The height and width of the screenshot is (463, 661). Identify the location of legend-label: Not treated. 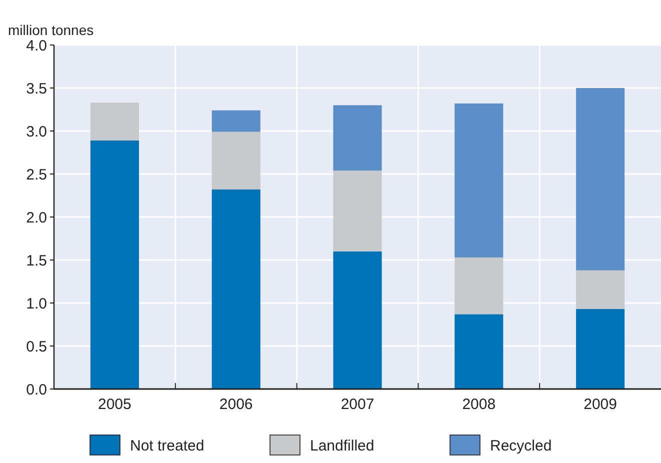
(167, 445).